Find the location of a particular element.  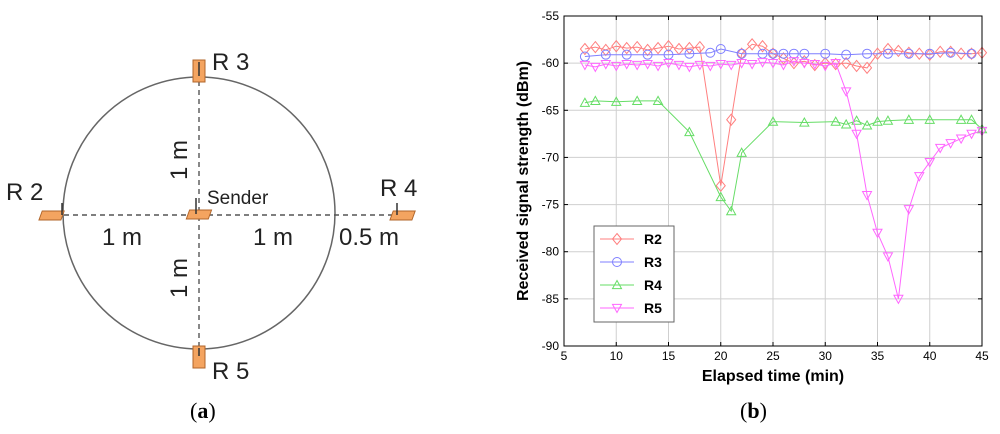

y-tick-label: -65 is located at coordinates (551, 110).